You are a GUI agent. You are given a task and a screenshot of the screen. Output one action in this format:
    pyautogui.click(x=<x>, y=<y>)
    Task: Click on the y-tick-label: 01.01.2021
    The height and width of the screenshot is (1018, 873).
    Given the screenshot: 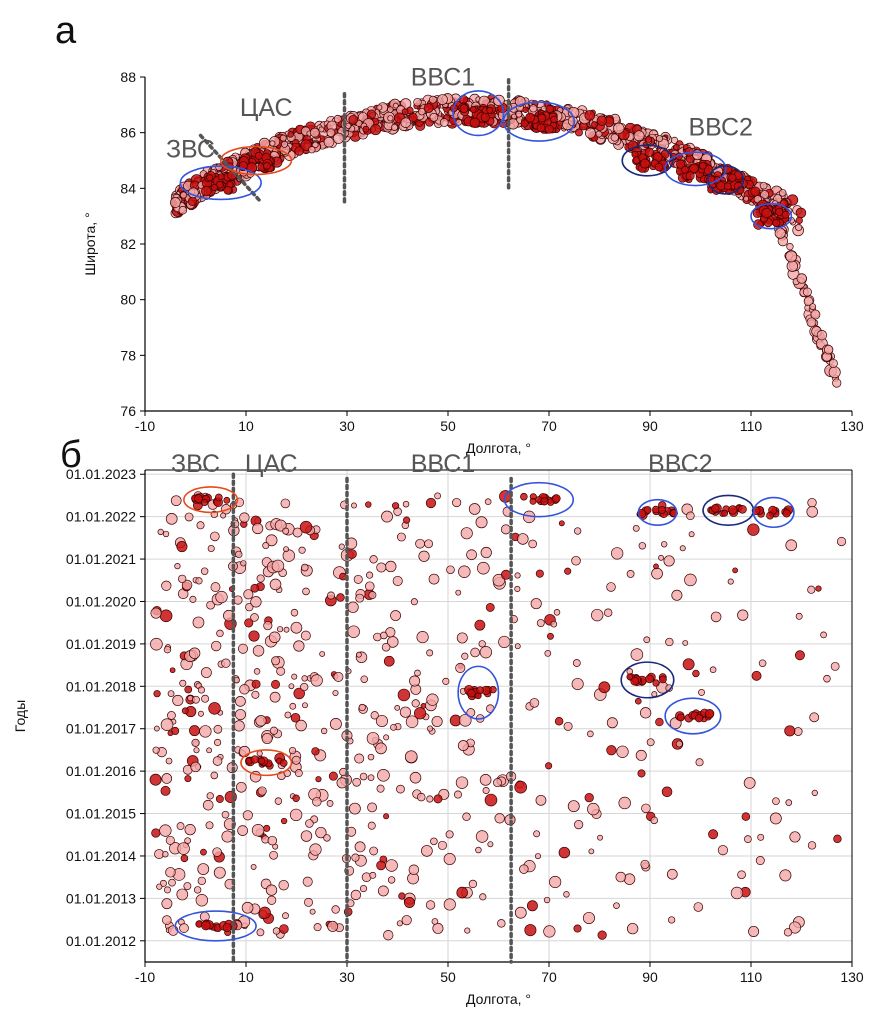 What is the action you would take?
    pyautogui.click(x=101, y=559)
    